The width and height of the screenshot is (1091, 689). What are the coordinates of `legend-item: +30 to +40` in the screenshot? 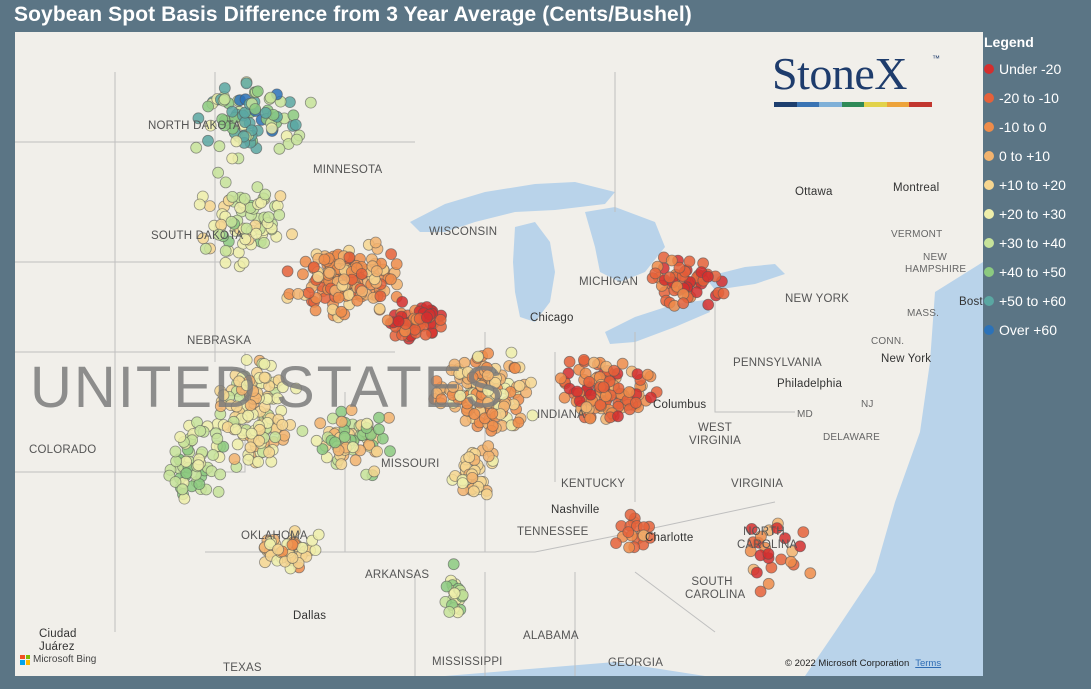 It's located at (1037, 242).